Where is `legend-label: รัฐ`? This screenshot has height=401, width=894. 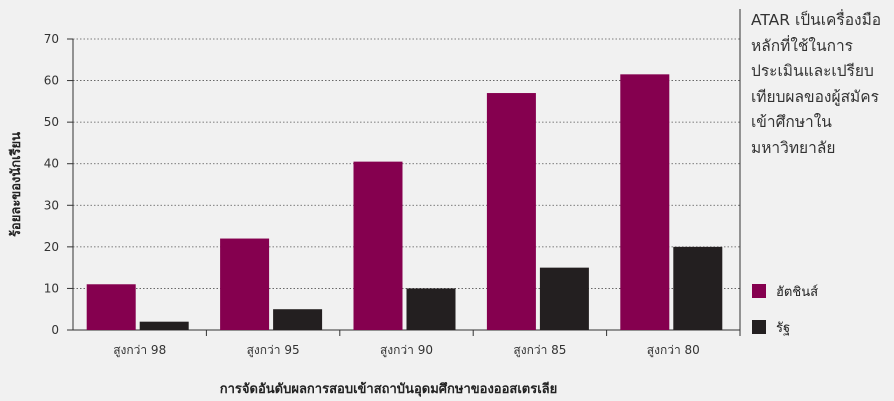
legend-label: รัฐ is located at coordinates (783, 328).